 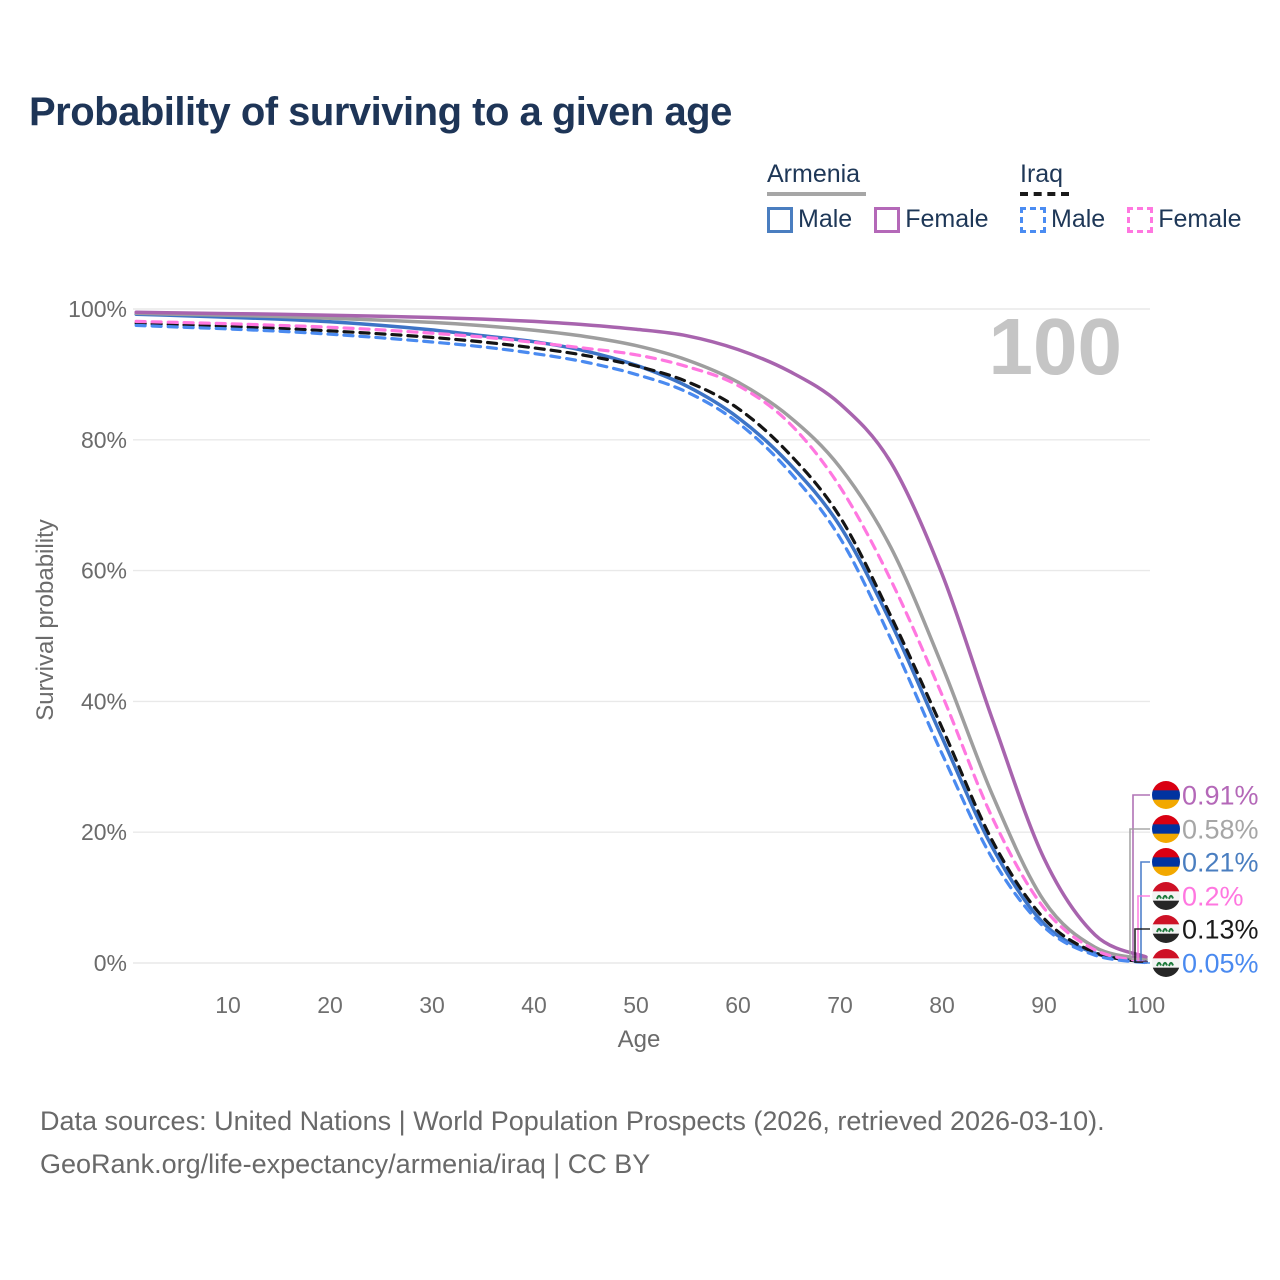 I want to click on end-value-label-iraq-both-sexes-: 0.13%, so click(x=1220, y=930).